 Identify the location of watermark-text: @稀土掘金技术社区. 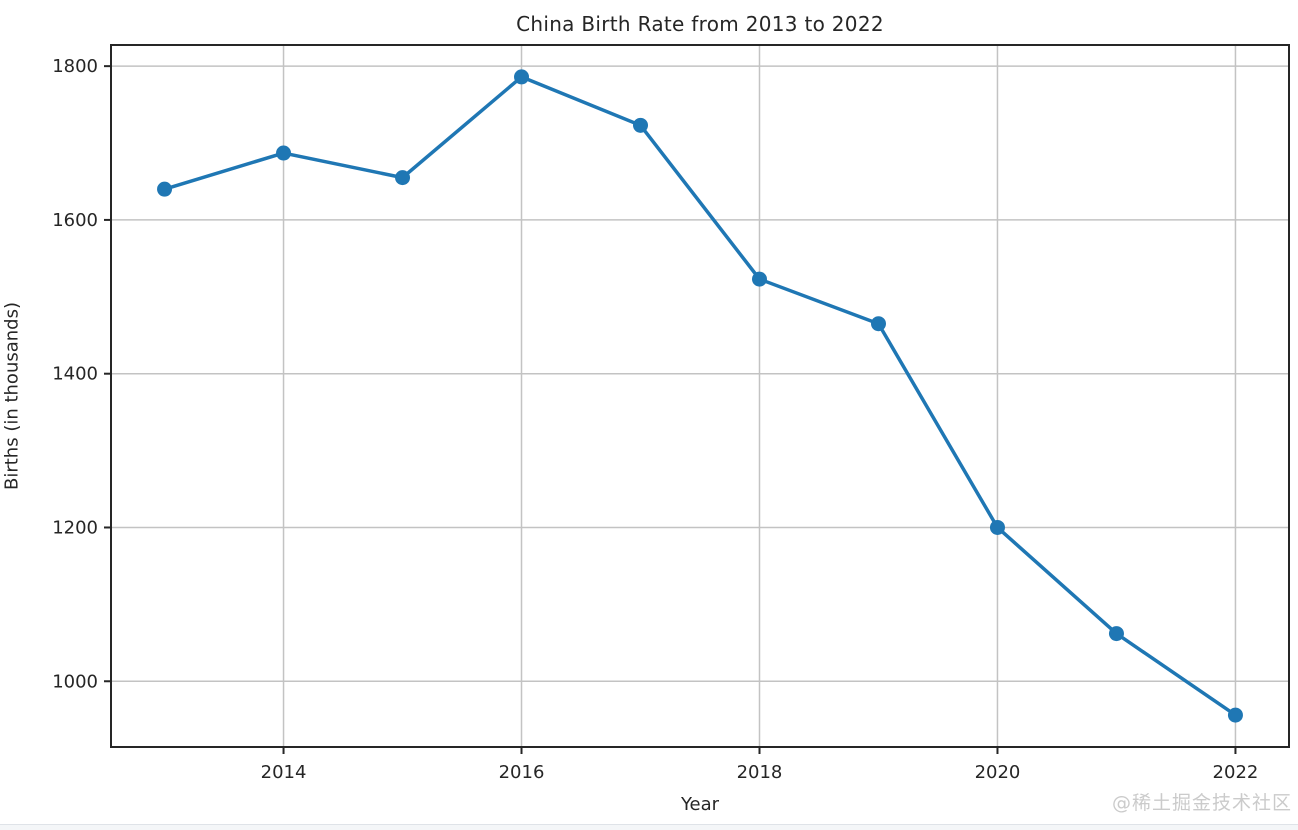
(1201, 803).